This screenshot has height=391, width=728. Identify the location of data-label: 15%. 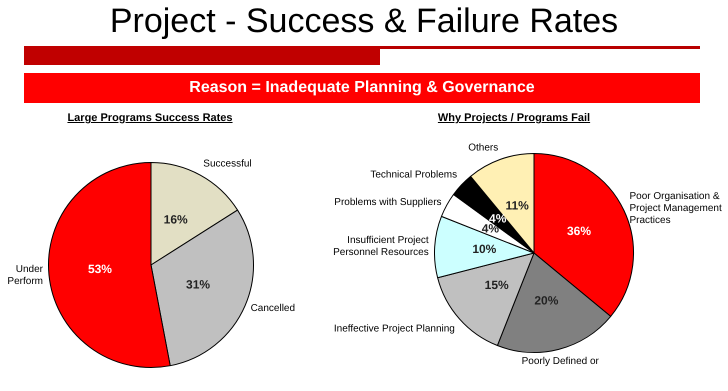
(497, 285).